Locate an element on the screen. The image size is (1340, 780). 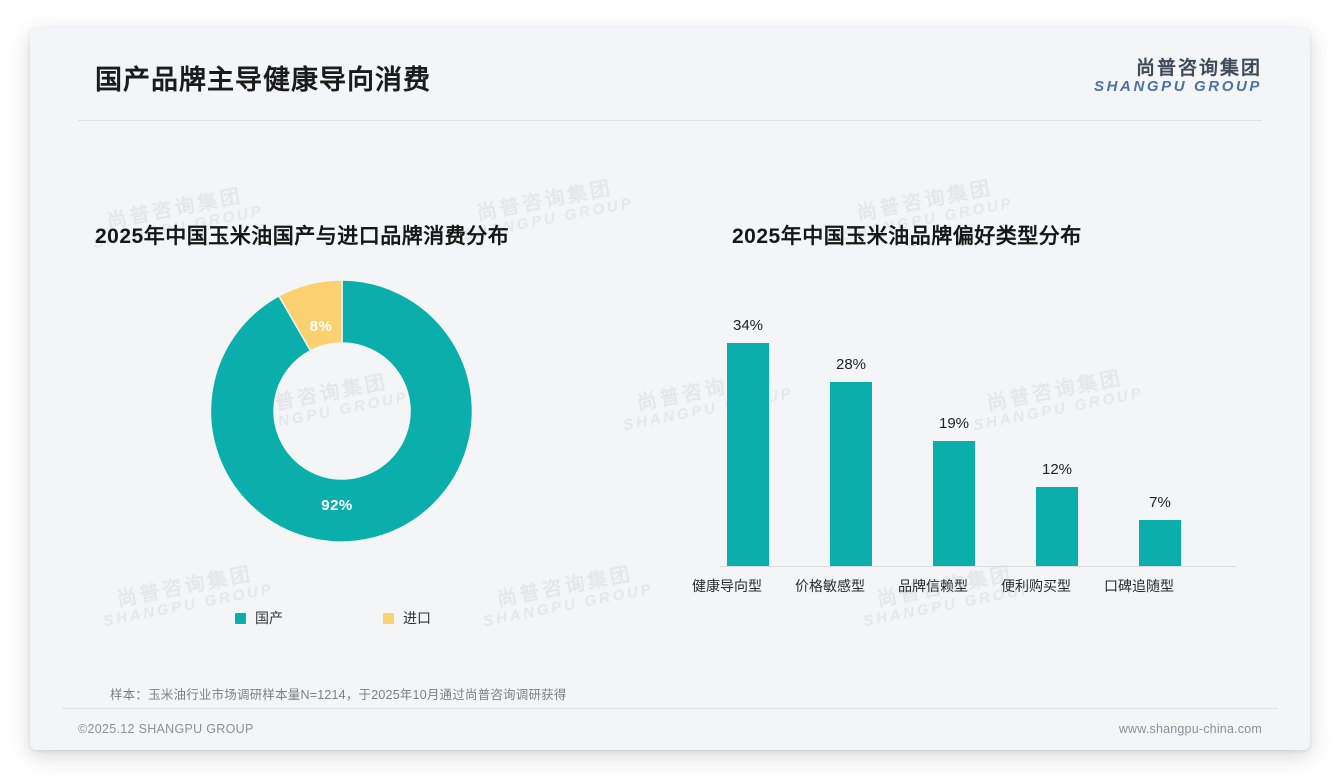
donut-slice-imported is located at coordinates (310, 315).